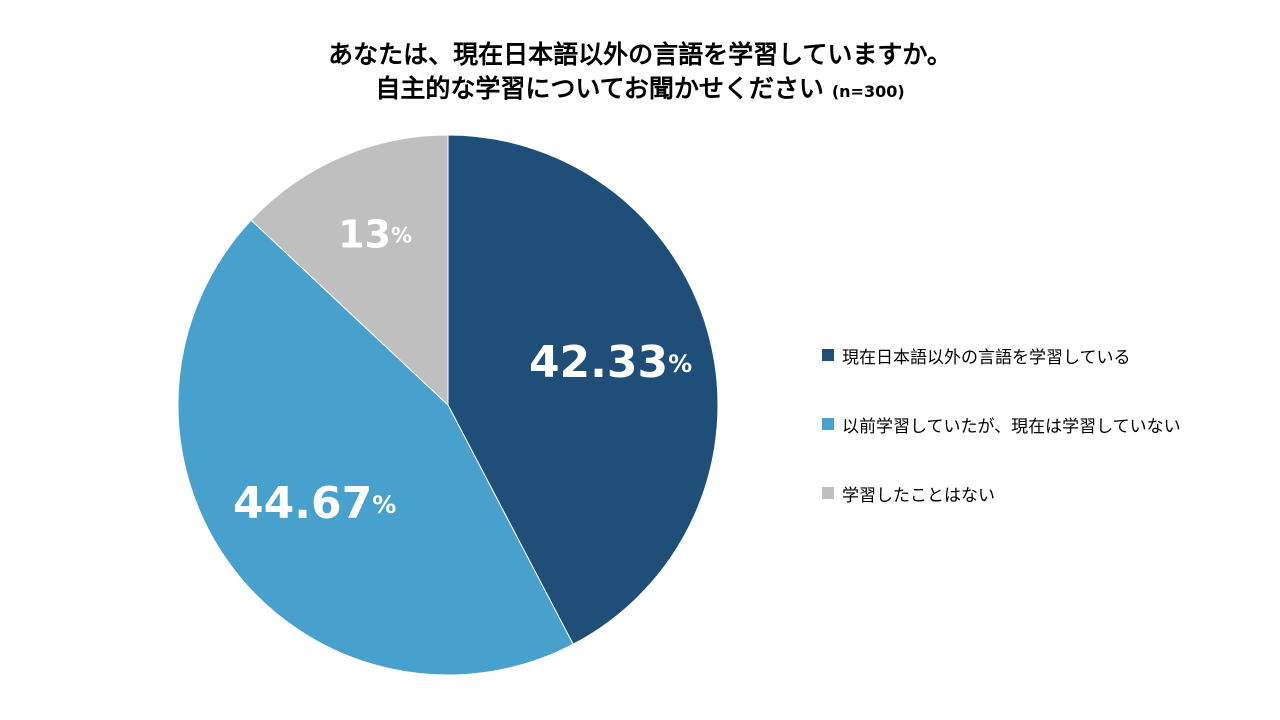 This screenshot has width=1280, height=720. Describe the element at coordinates (986, 357) in the screenshot. I see `legend-label-1: 現在日本語以外の言語を学習している` at that location.